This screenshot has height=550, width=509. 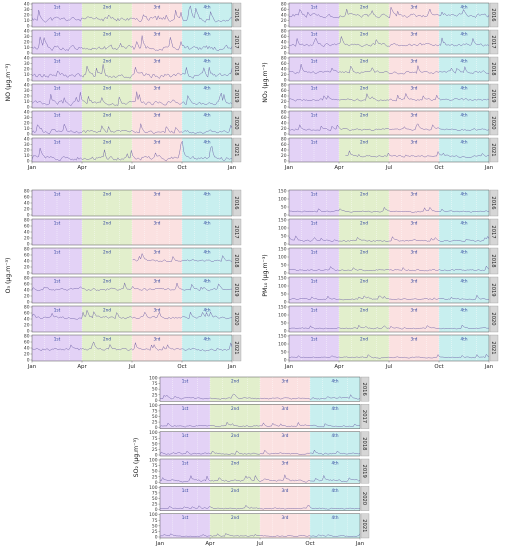 I want to click on series-line-2019, so click(x=389, y=97).